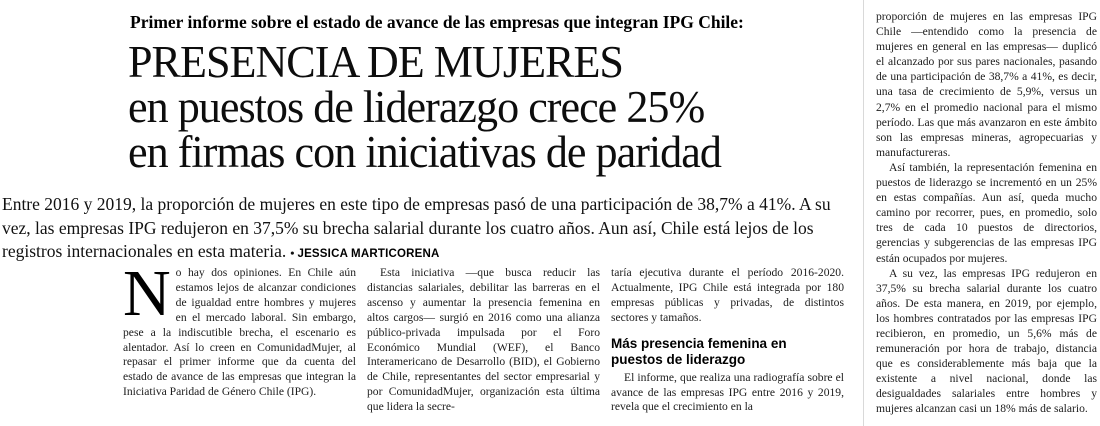 The height and width of the screenshot is (426, 1100). I want to click on drop-cap: N, so click(147, 298).